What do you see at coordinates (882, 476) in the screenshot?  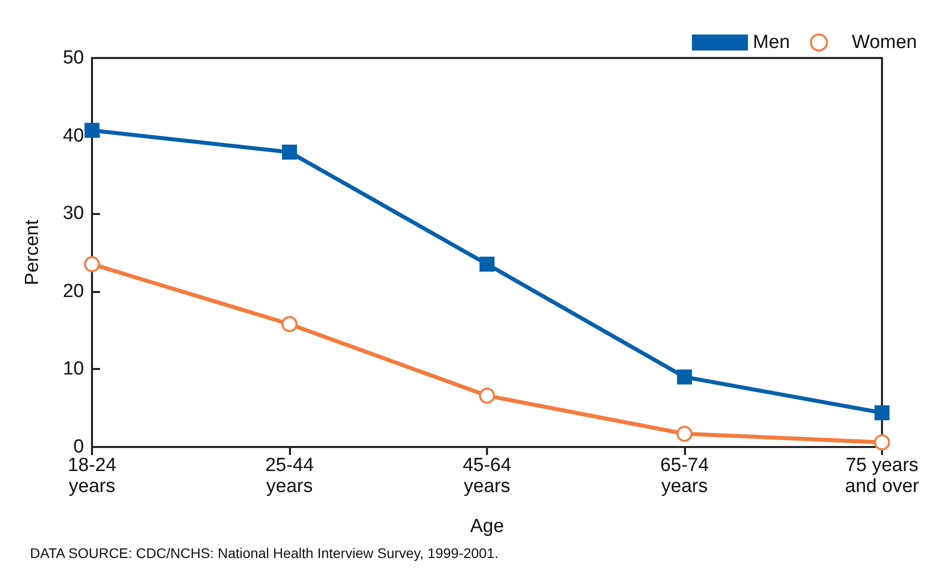 I see `x-tick-label: 75 years and over` at bounding box center [882, 476].